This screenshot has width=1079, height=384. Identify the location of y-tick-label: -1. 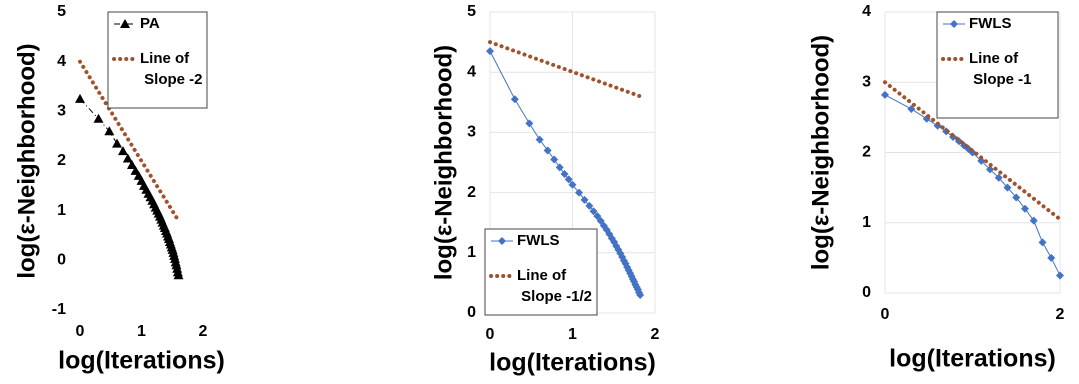
(59, 309).